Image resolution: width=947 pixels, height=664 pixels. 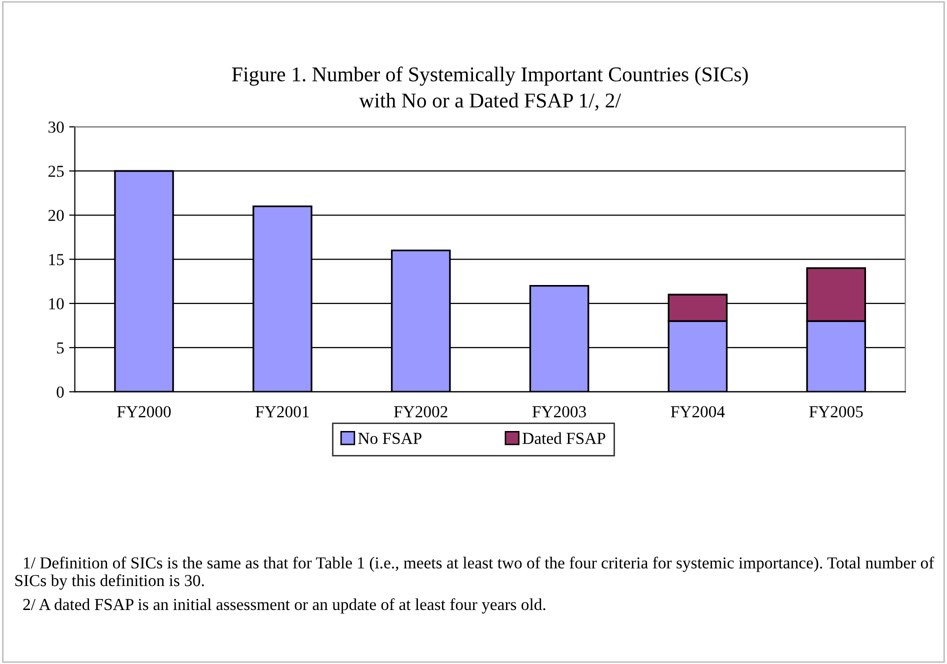 What do you see at coordinates (390, 438) in the screenshot?
I see `legend-label: No FSAP` at bounding box center [390, 438].